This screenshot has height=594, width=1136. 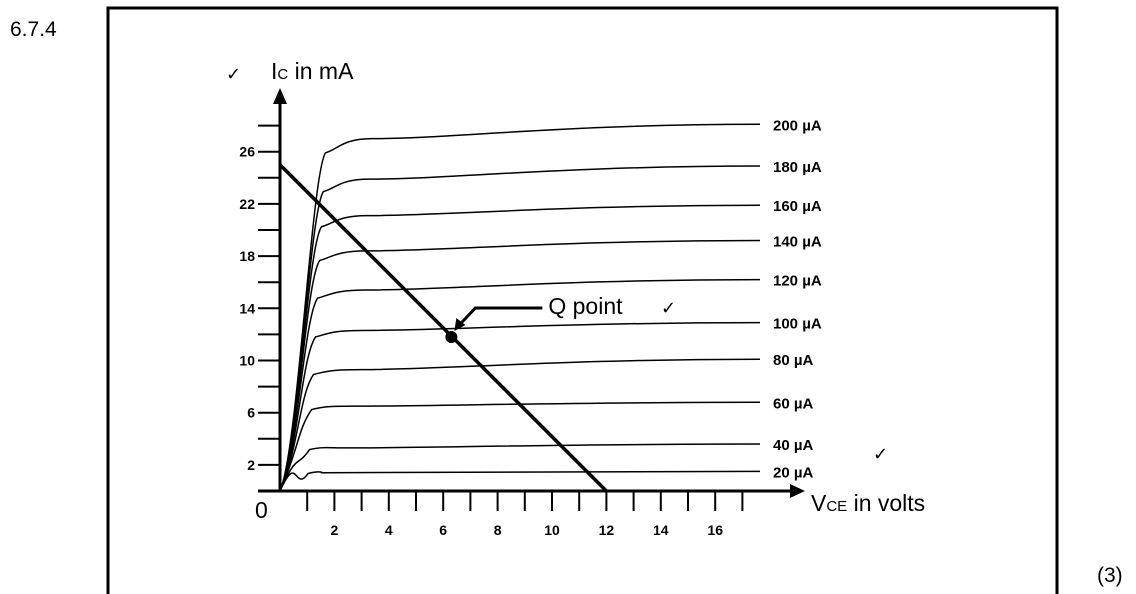 I want to click on curve-60ua, so click(x=520, y=446).